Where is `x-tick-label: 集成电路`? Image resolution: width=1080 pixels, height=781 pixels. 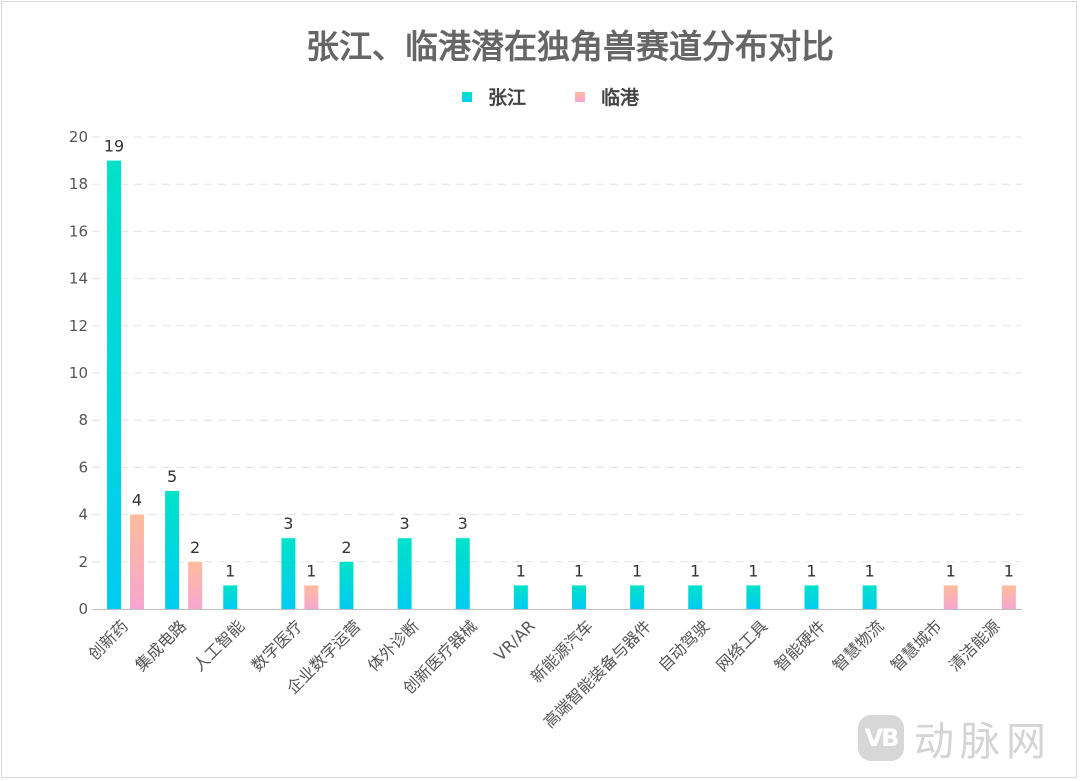
x-tick-label: 集成电路 is located at coordinates (160, 645).